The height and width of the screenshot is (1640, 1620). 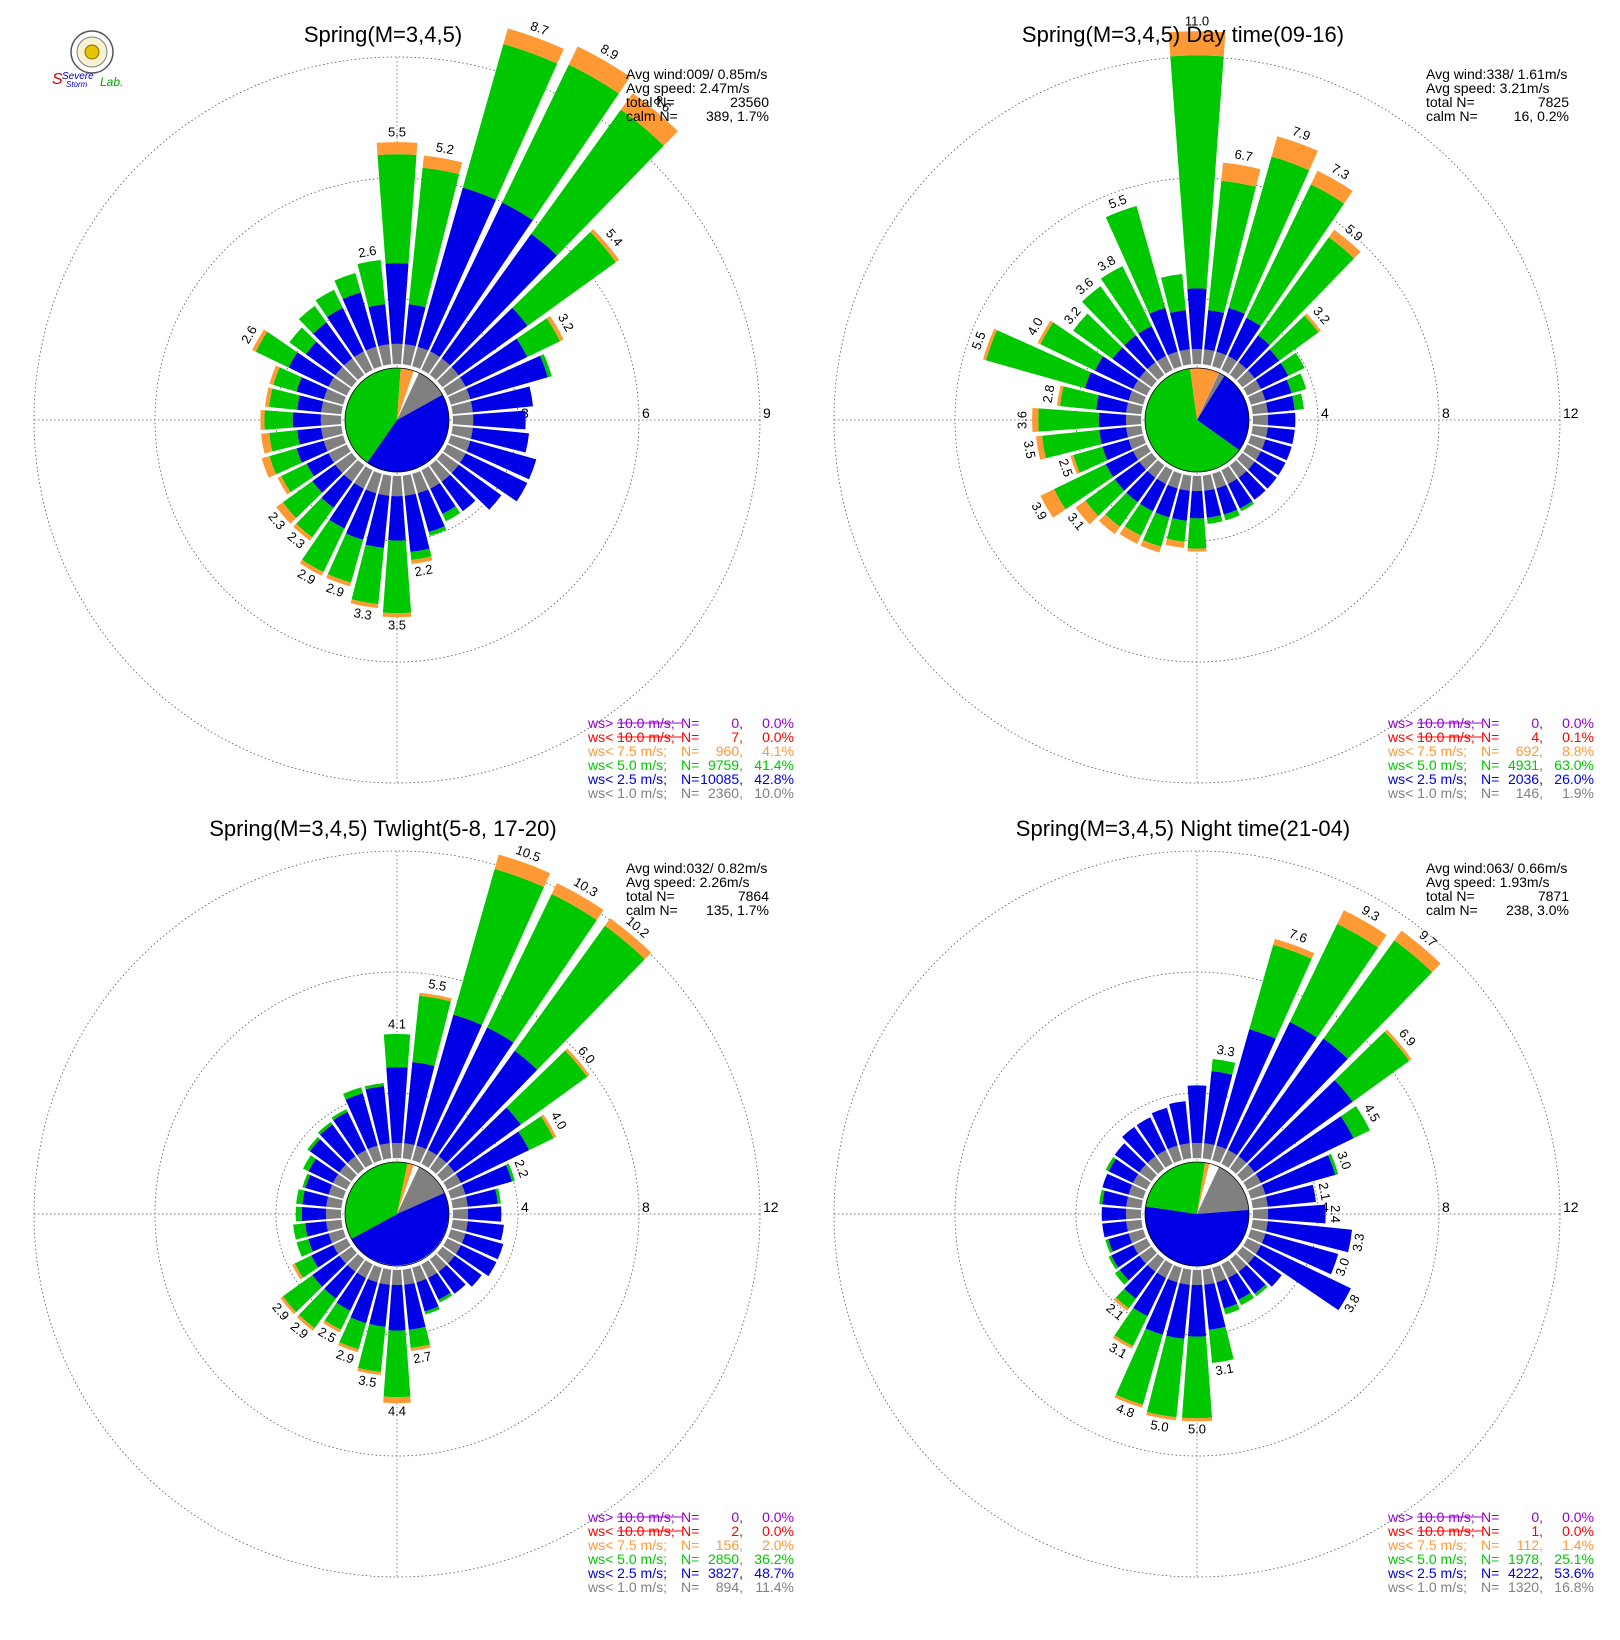 What do you see at coordinates (737, 116) in the screenshot?
I see `stat-value: 389, 1.7%` at bounding box center [737, 116].